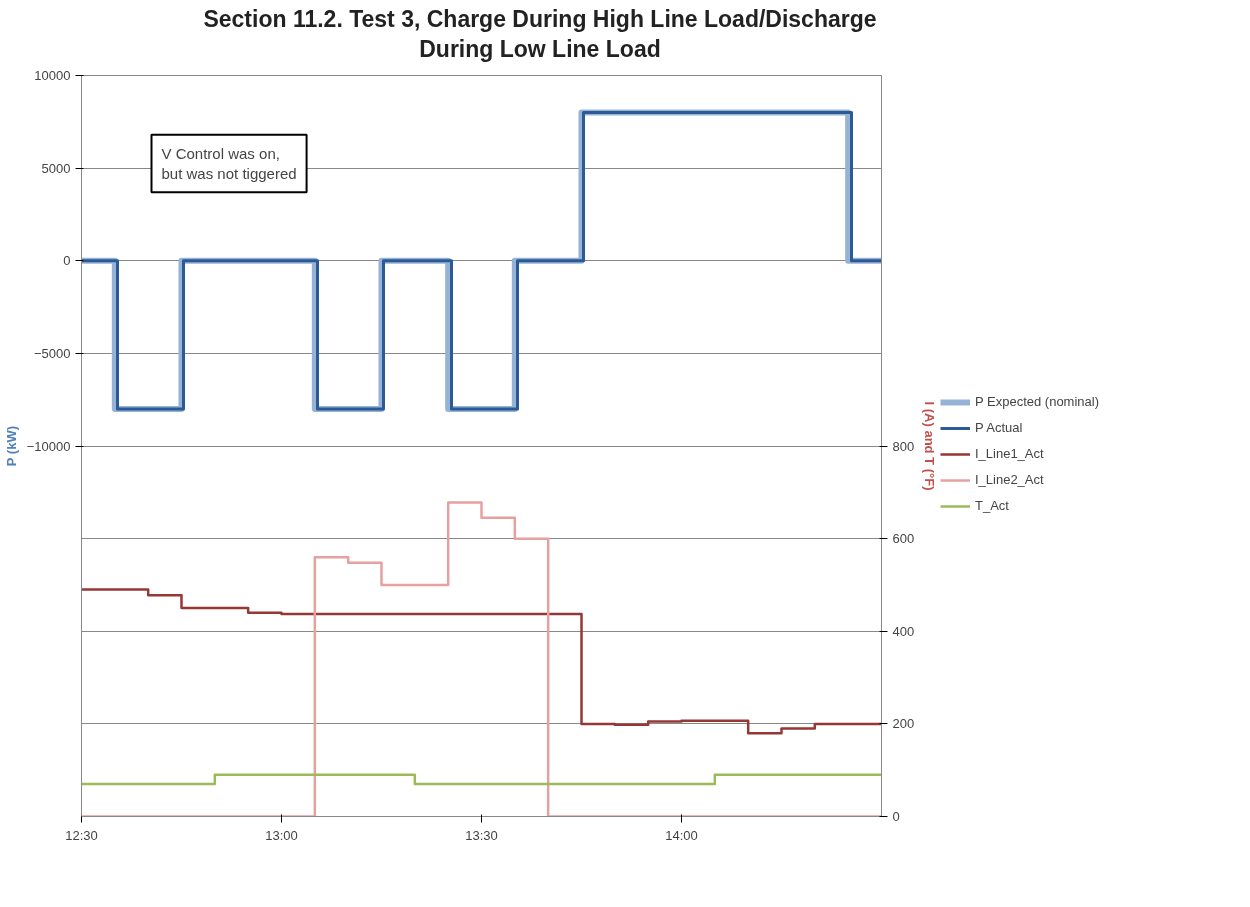  What do you see at coordinates (903, 446) in the screenshot?
I see `y2-tick-label: 800` at bounding box center [903, 446].